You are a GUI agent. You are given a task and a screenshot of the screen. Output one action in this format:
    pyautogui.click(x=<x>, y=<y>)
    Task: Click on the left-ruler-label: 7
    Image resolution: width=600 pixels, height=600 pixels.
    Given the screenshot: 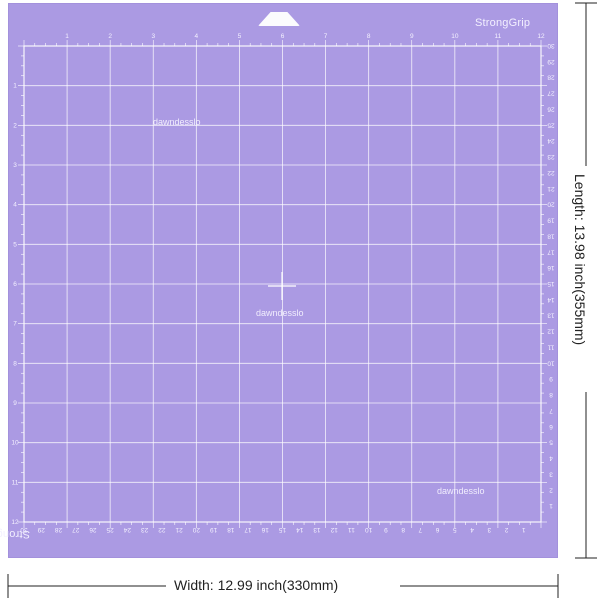 What is the action you would take?
    pyautogui.click(x=15, y=324)
    